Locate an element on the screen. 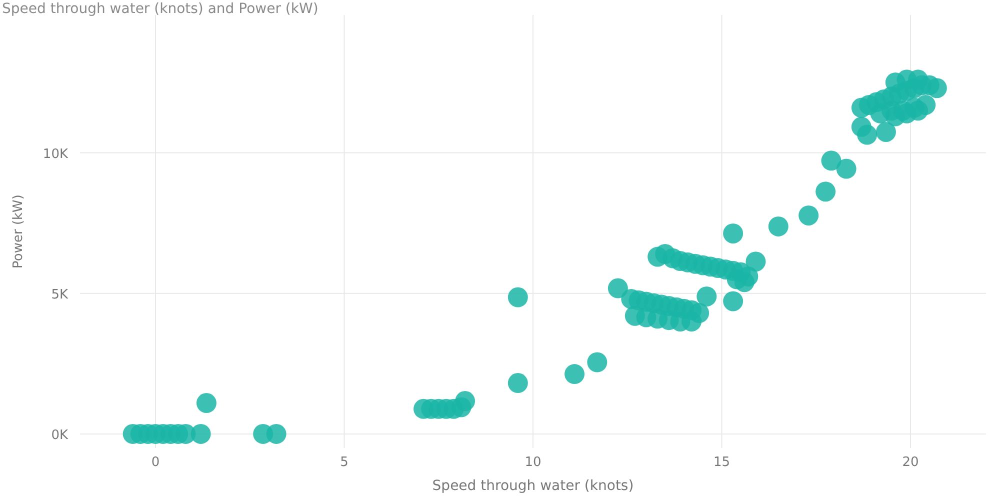 This screenshot has height=498, width=988. y-axis-title: Power (kW) is located at coordinates (18, 231).